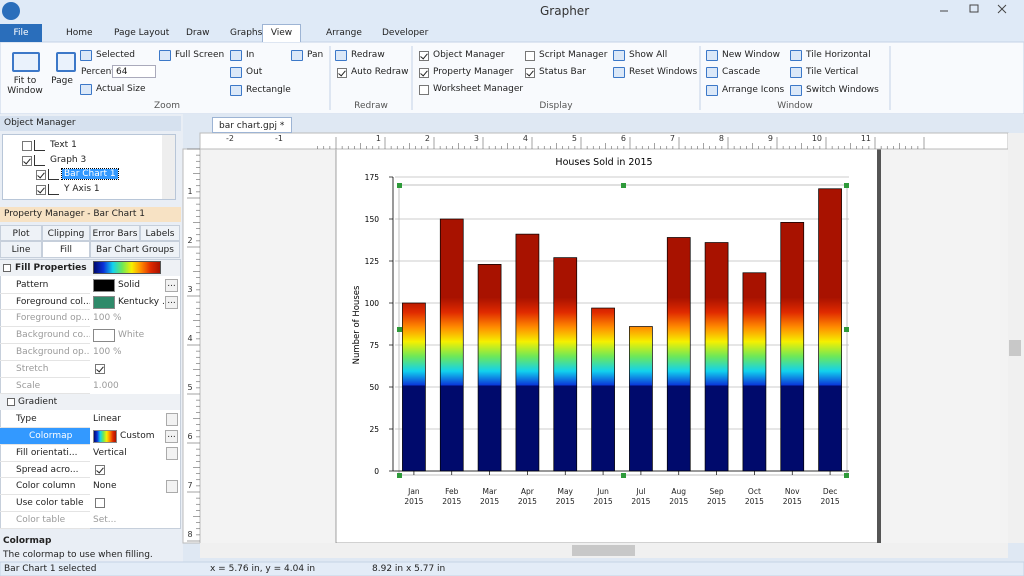 The width and height of the screenshot is (1024, 576). What do you see at coordinates (135, 249) in the screenshot?
I see `property-tab: Bar Chart Groups` at bounding box center [135, 249].